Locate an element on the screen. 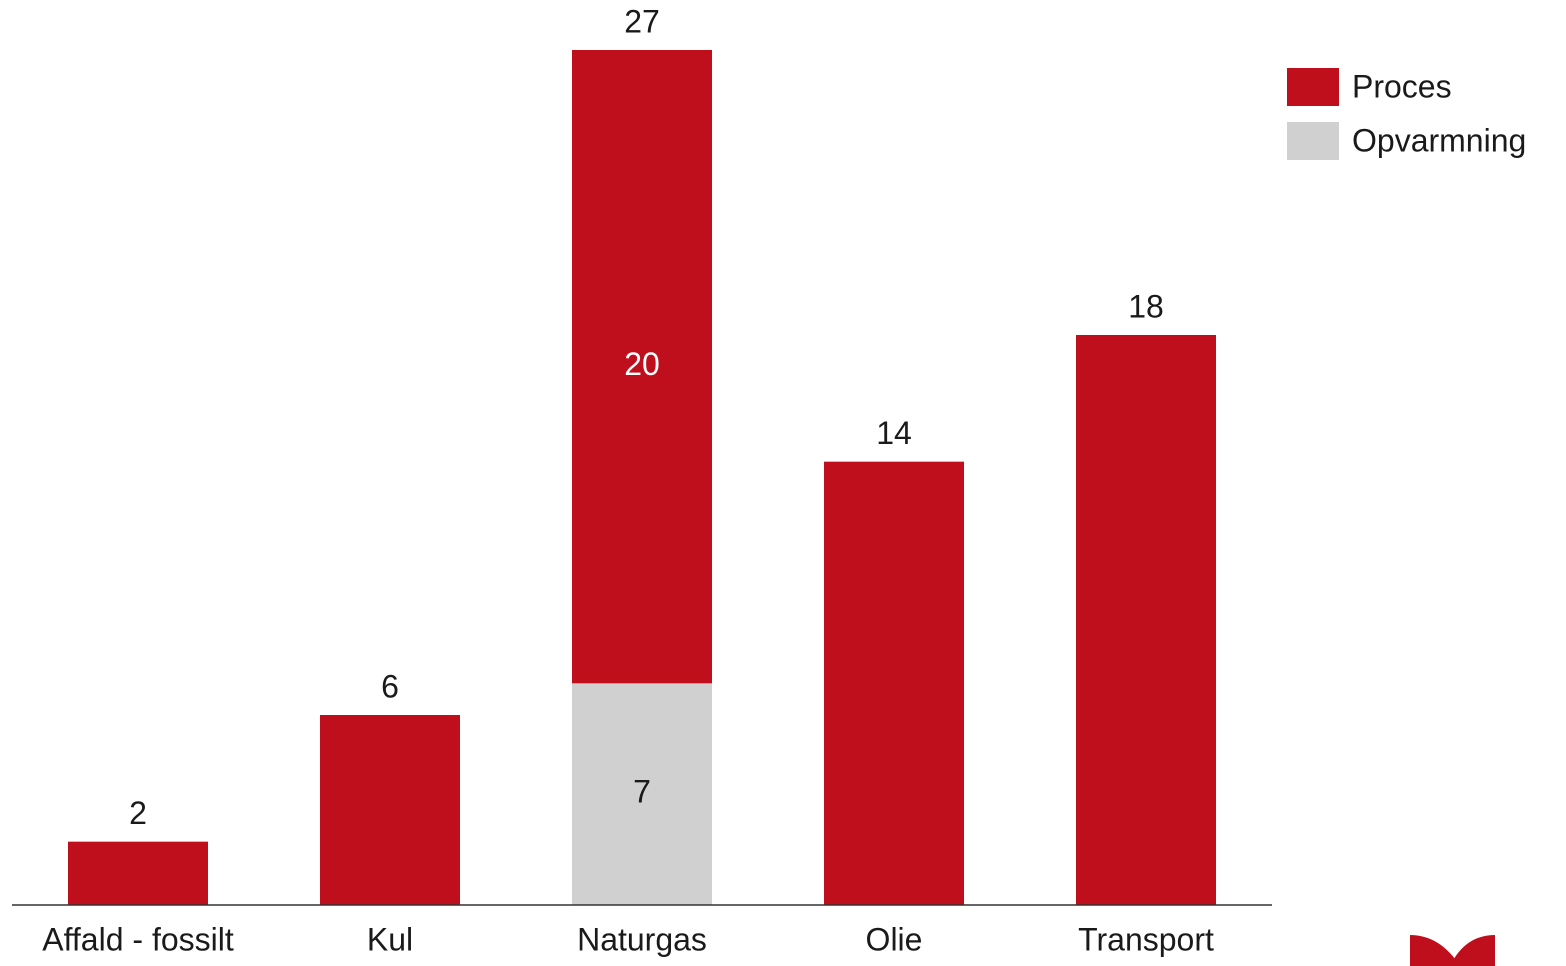 Image resolution: width=1566 pixels, height=966 pixels. total-label: 18 is located at coordinates (1146, 306).